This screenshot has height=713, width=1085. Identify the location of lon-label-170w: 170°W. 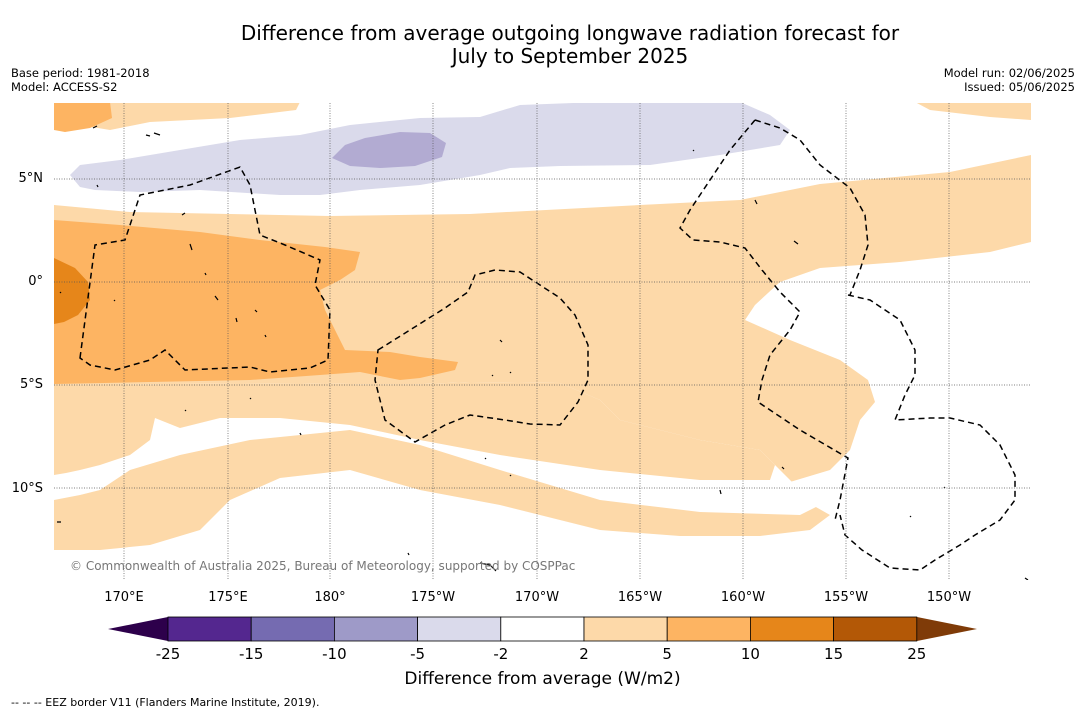
(537, 597).